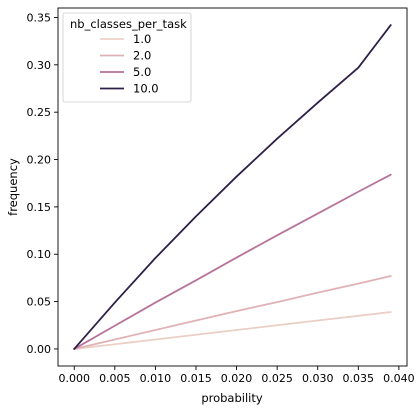  What do you see at coordinates (277, 378) in the screenshot?
I see `x-tick-label: 0.025` at bounding box center [277, 378].